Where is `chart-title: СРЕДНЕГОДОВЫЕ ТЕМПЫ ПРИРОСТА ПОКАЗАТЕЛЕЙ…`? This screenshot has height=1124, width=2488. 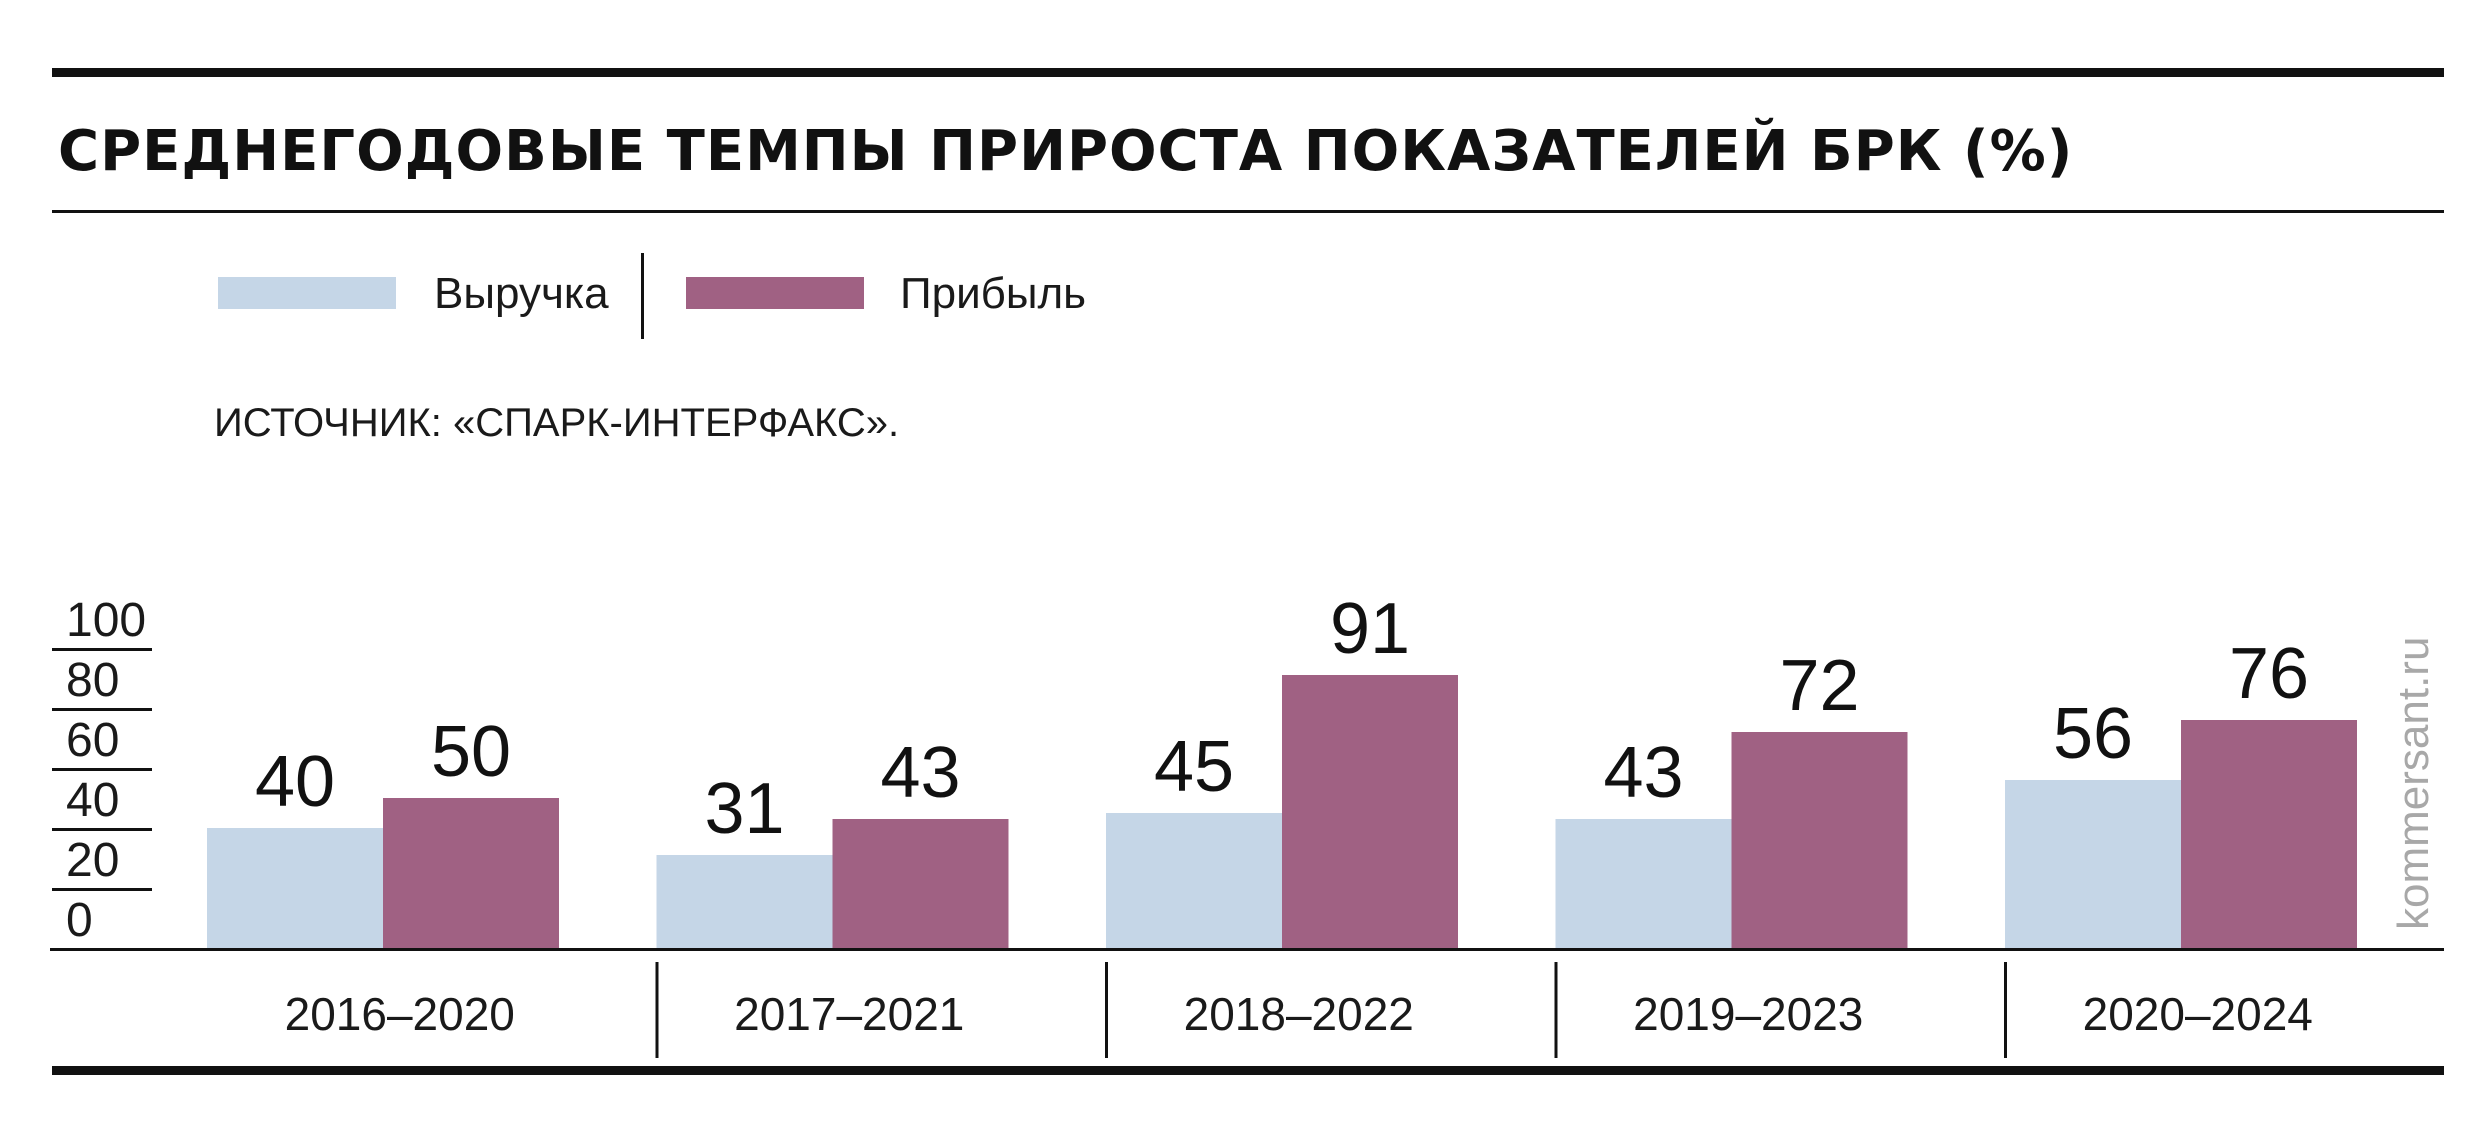
chart-title: СРЕДНЕГОДОВЫЕ ТЕМПЫ ПРИРОСТА ПОКАЗАТЕЛЕЙ… is located at coordinates (1065, 151).